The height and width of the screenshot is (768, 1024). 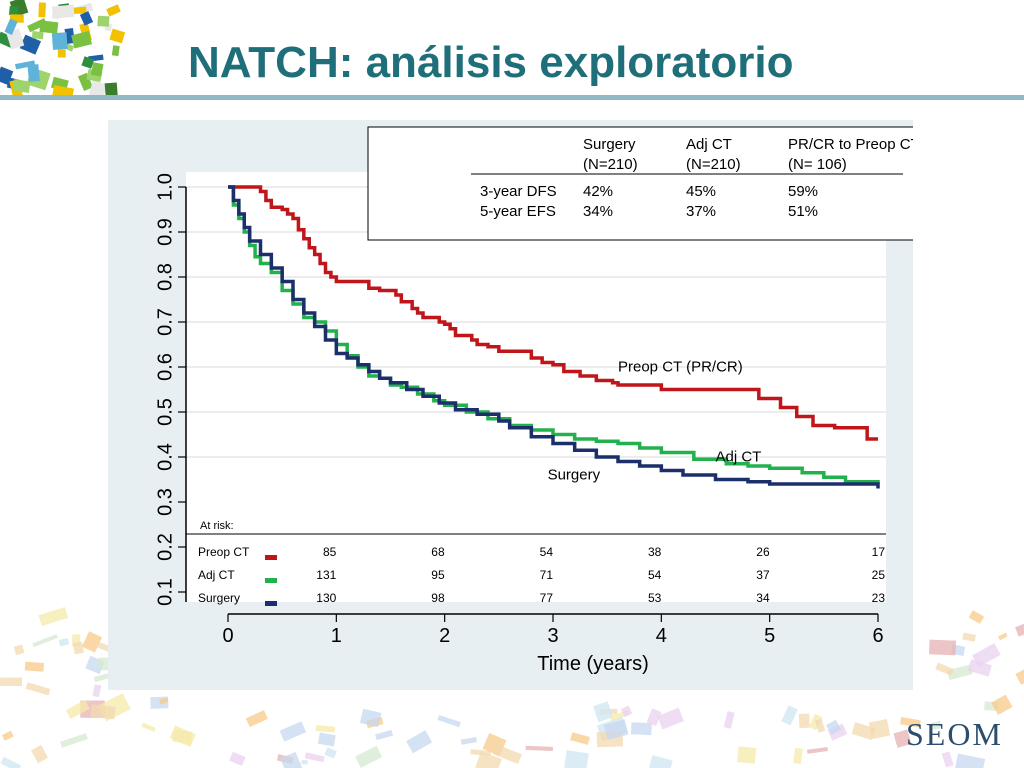 What do you see at coordinates (165, 457) in the screenshot?
I see `y-tick-label: 0.4` at bounding box center [165, 457].